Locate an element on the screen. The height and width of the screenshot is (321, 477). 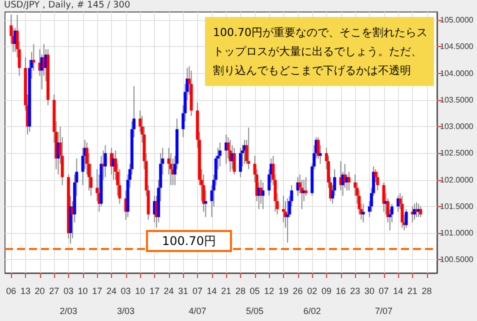
x-tick-label: 13 is located at coordinates (25, 291).